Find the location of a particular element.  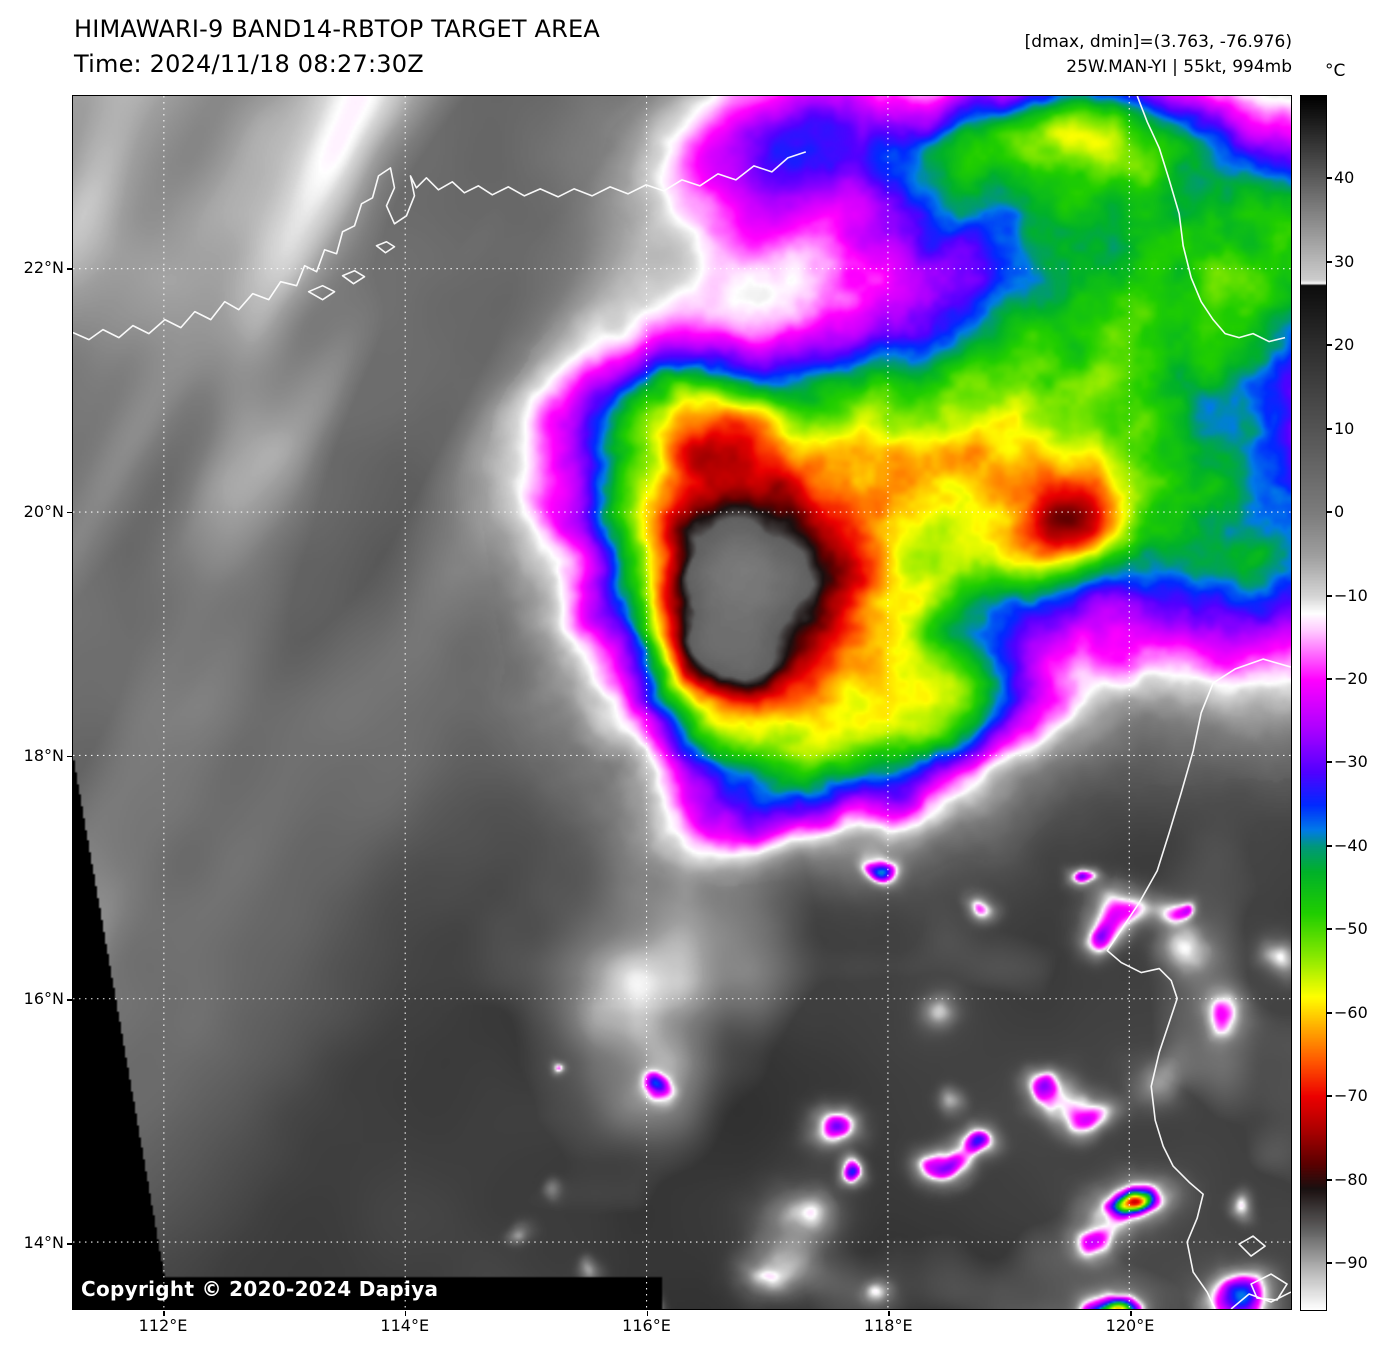

colorbar-tick-label--20: −20 is located at coordinates (1351, 679).